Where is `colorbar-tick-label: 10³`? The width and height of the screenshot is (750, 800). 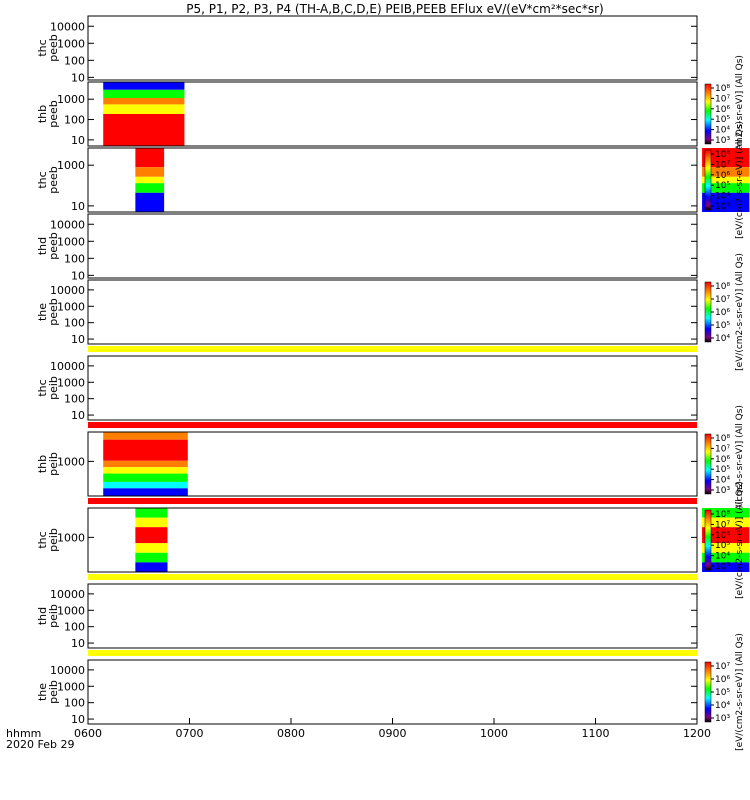
colorbar-tick-label: 10³ is located at coordinates (722, 141).